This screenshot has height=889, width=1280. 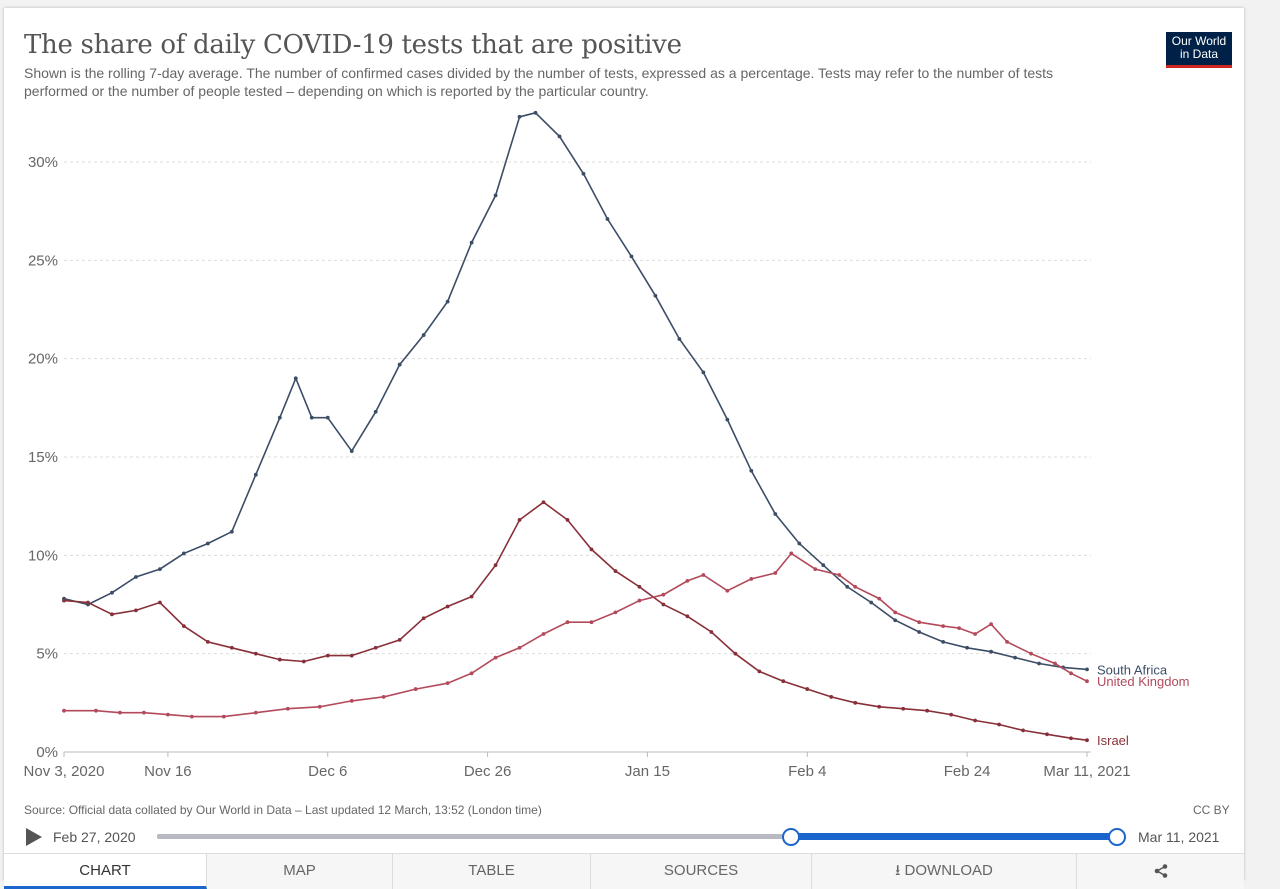 What do you see at coordinates (944, 871) in the screenshot?
I see `tab-download: ⭳ DOWNLOAD` at bounding box center [944, 871].